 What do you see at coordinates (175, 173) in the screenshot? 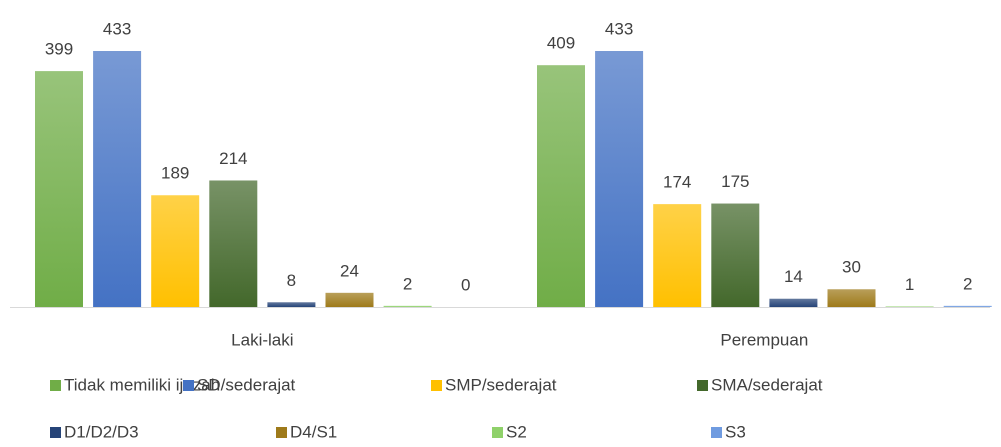
I see `data-label: 189` at bounding box center [175, 173].